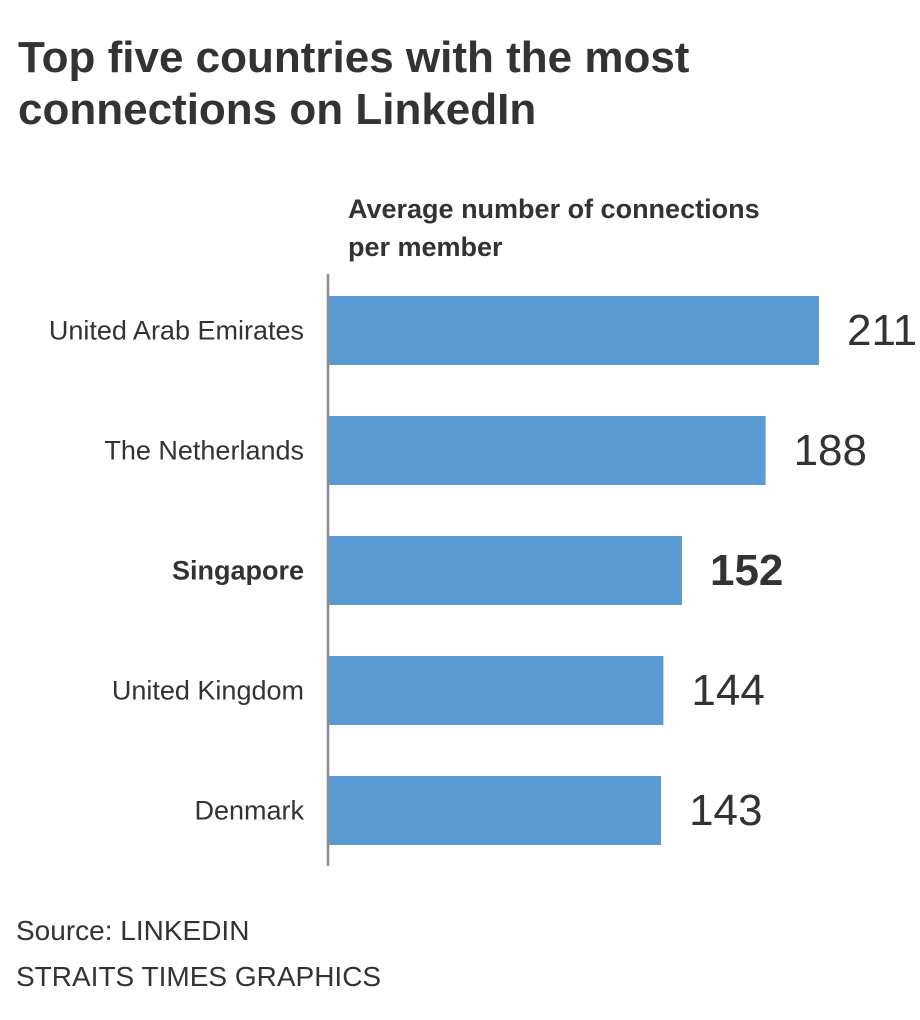  Describe the element at coordinates (725, 810) in the screenshot. I see `value-label-4: 143` at that location.